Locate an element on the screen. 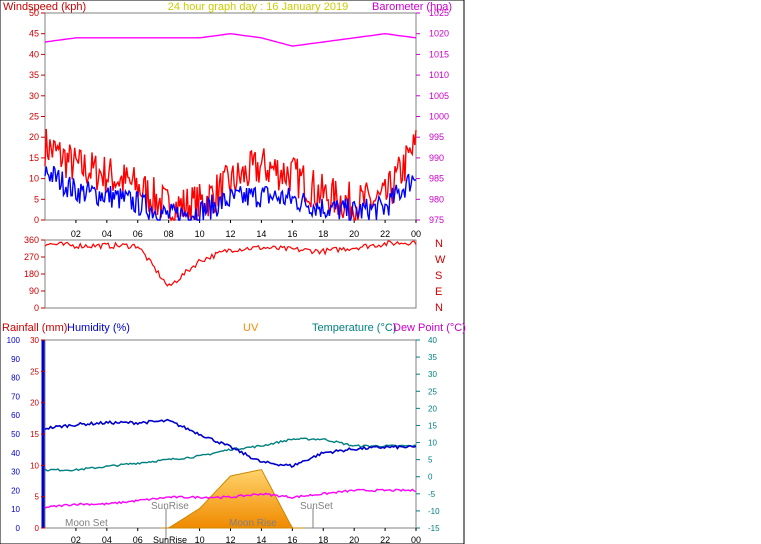 Image resolution: width=761 pixels, height=544 pixels. windspeed-tick-label: 0 is located at coordinates (36, 220).